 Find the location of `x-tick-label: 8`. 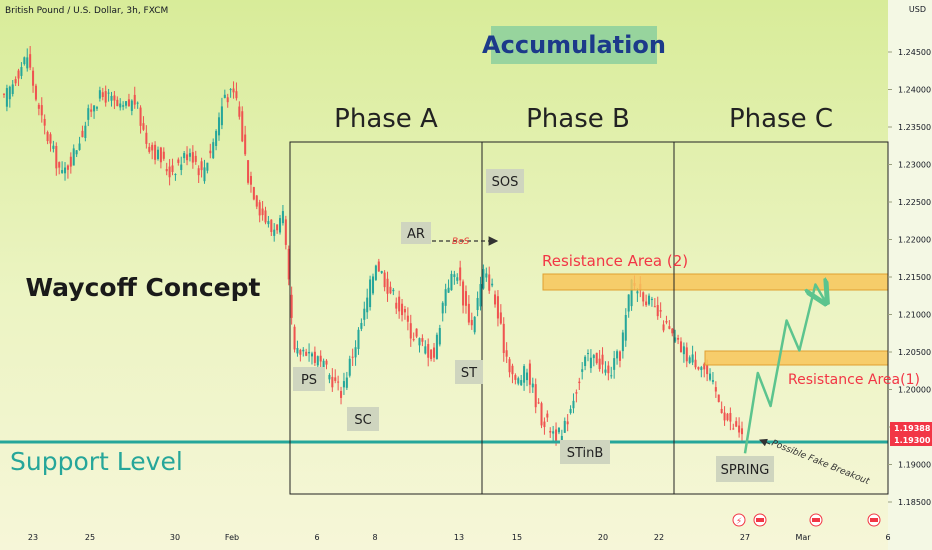

x-tick-label: 8 is located at coordinates (374, 537).